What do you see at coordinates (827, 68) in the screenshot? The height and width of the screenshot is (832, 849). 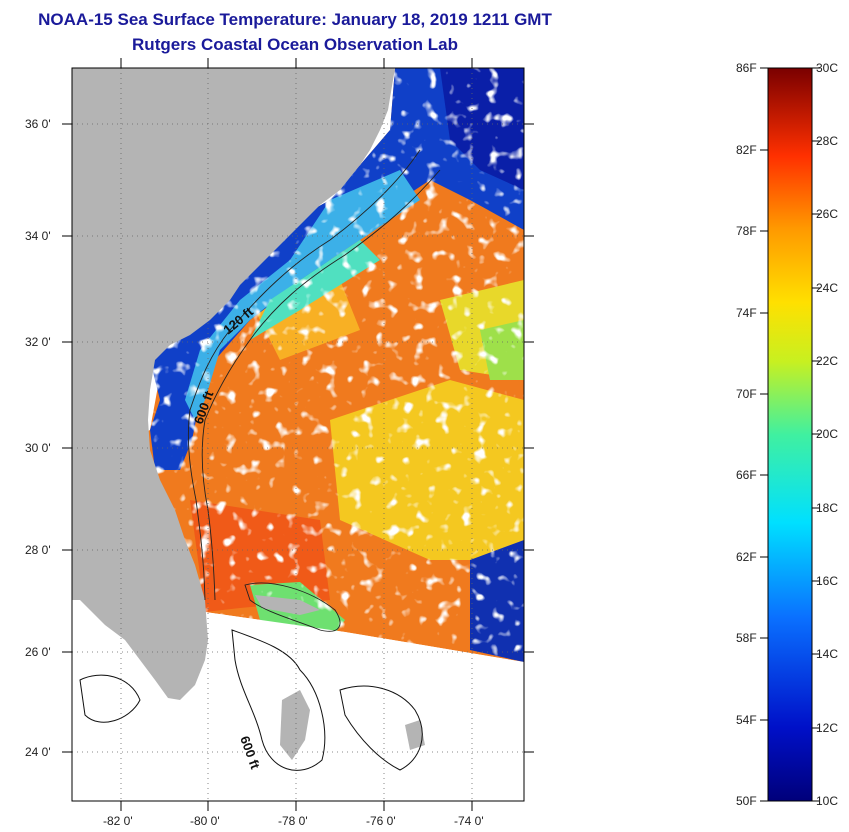 I see `colorbar-c-label: 30C` at bounding box center [827, 68].